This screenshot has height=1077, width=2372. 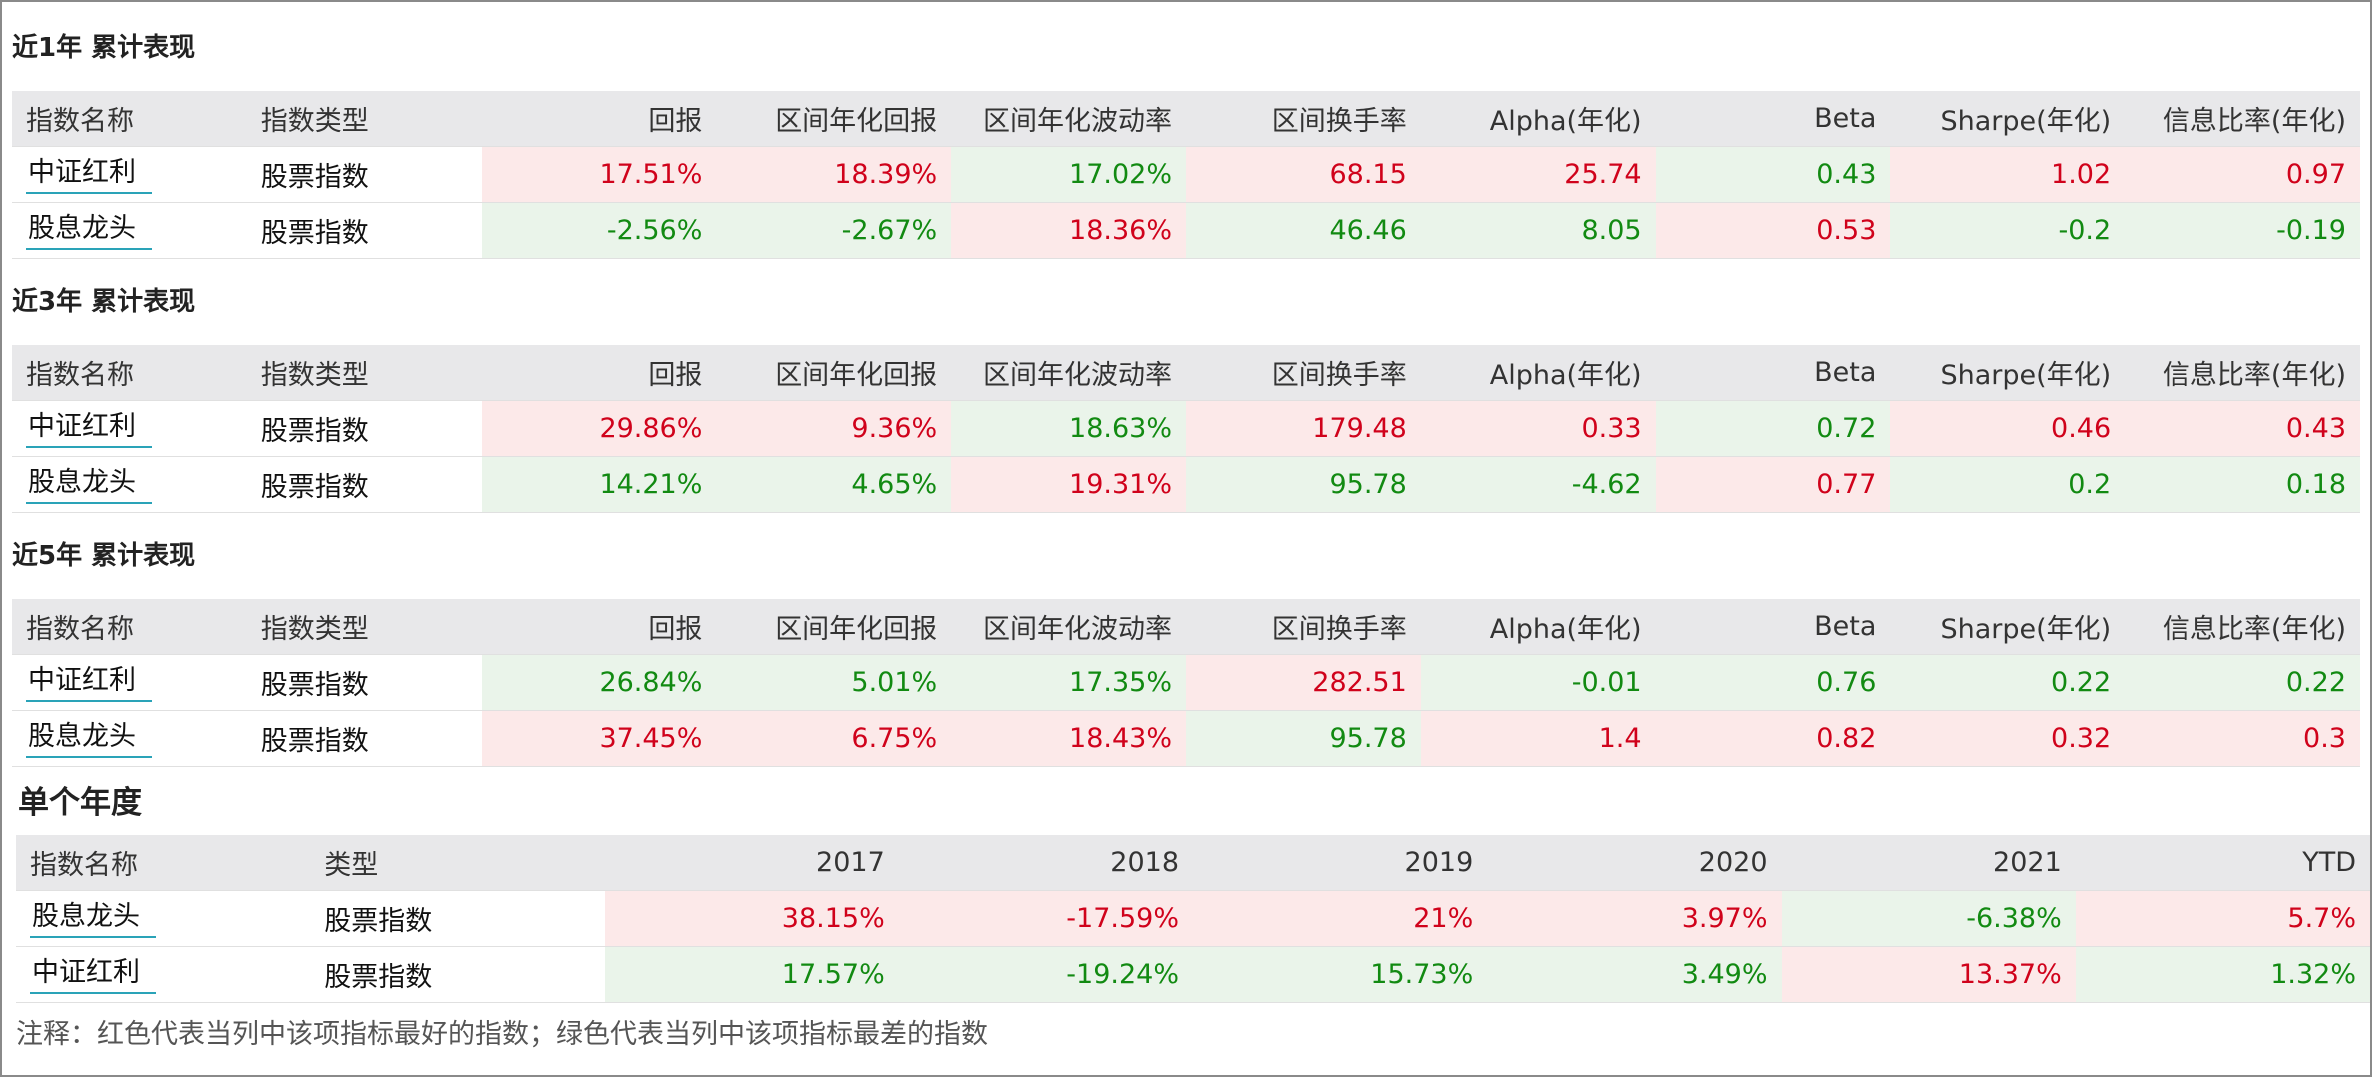 I want to click on value-cell: -0.19, so click(x=2242, y=230).